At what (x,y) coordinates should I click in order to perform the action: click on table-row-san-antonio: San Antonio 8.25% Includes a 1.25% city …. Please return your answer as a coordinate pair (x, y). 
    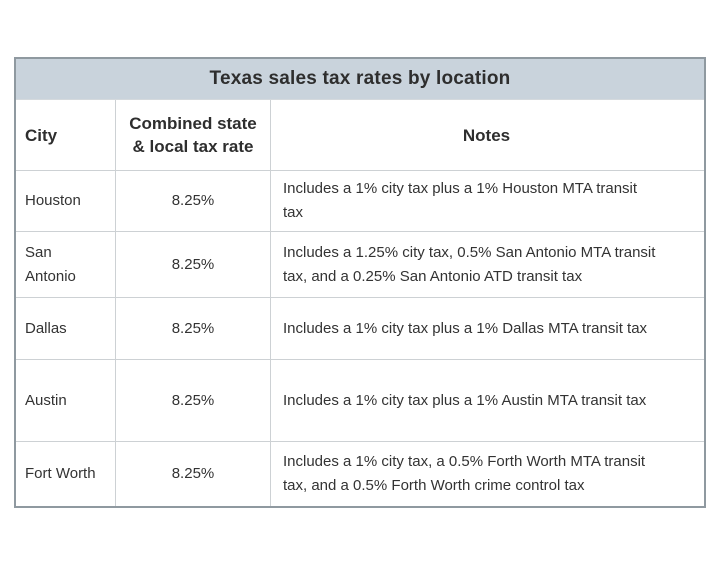
    Looking at the image, I should click on (360, 264).